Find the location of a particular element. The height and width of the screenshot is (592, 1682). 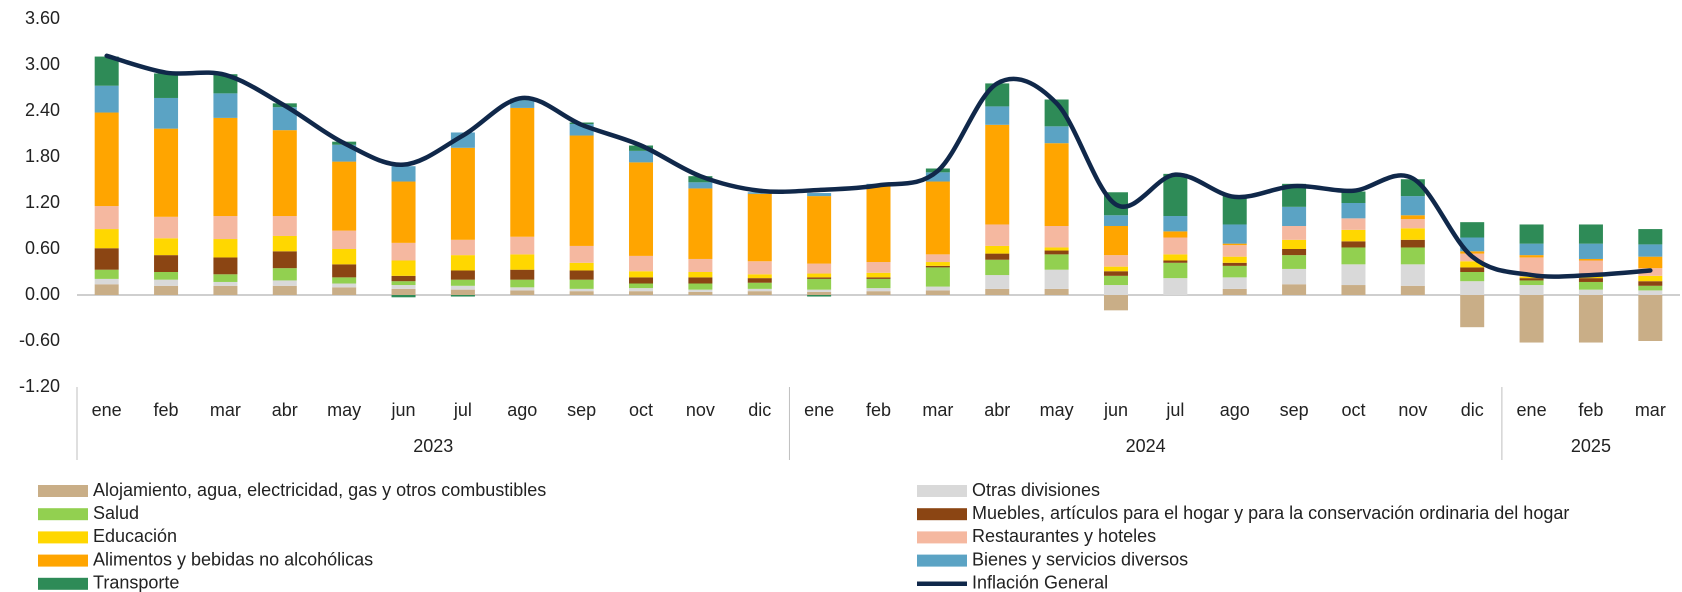

x-tick-label: feb is located at coordinates (878, 410).